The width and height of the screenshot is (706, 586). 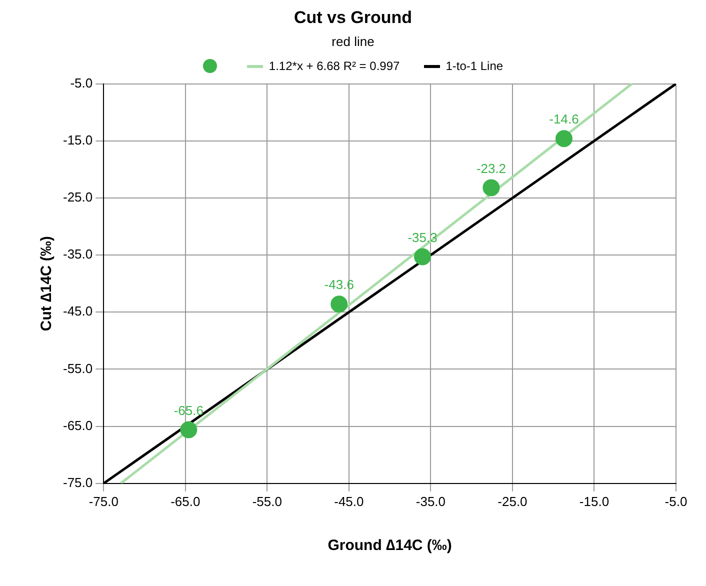 I want to click on data-label: -65.6, so click(x=189, y=410).